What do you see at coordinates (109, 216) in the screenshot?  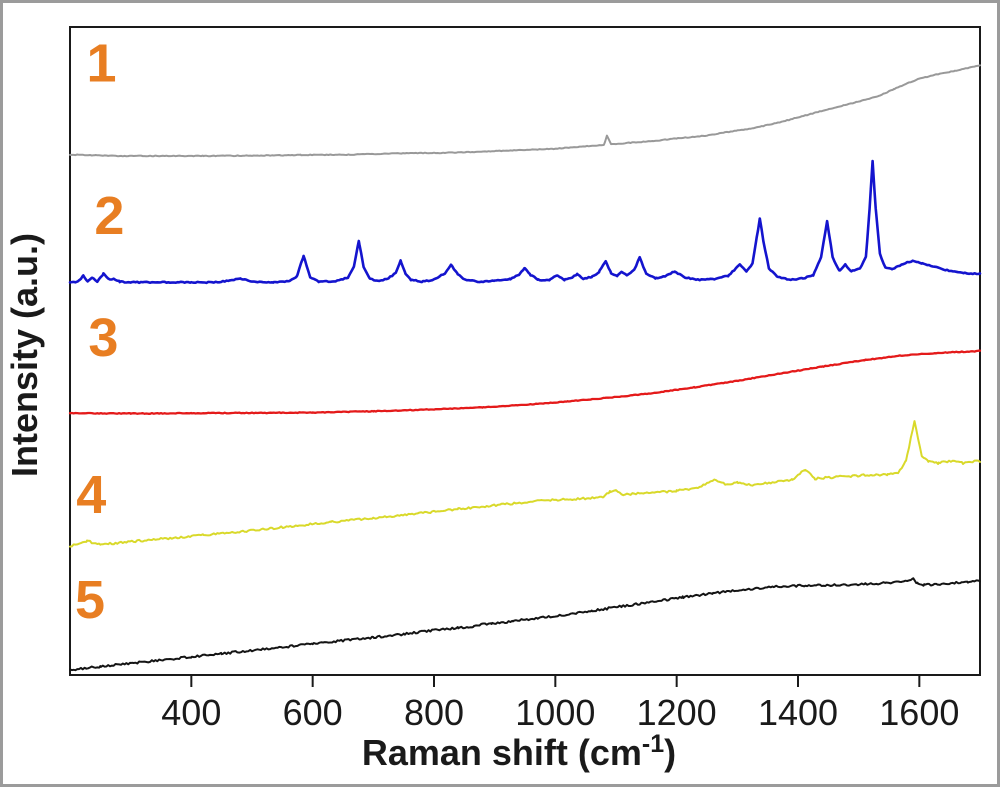 I see `series-label-2: 2` at bounding box center [109, 216].